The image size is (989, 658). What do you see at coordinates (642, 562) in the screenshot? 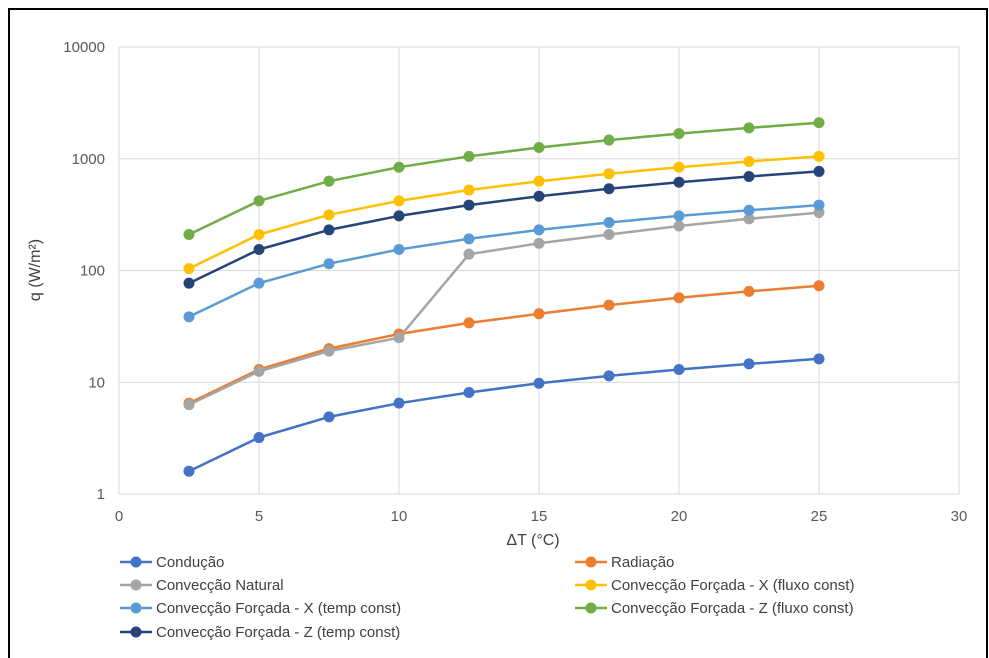
I see `legend-label: Radiação` at bounding box center [642, 562].